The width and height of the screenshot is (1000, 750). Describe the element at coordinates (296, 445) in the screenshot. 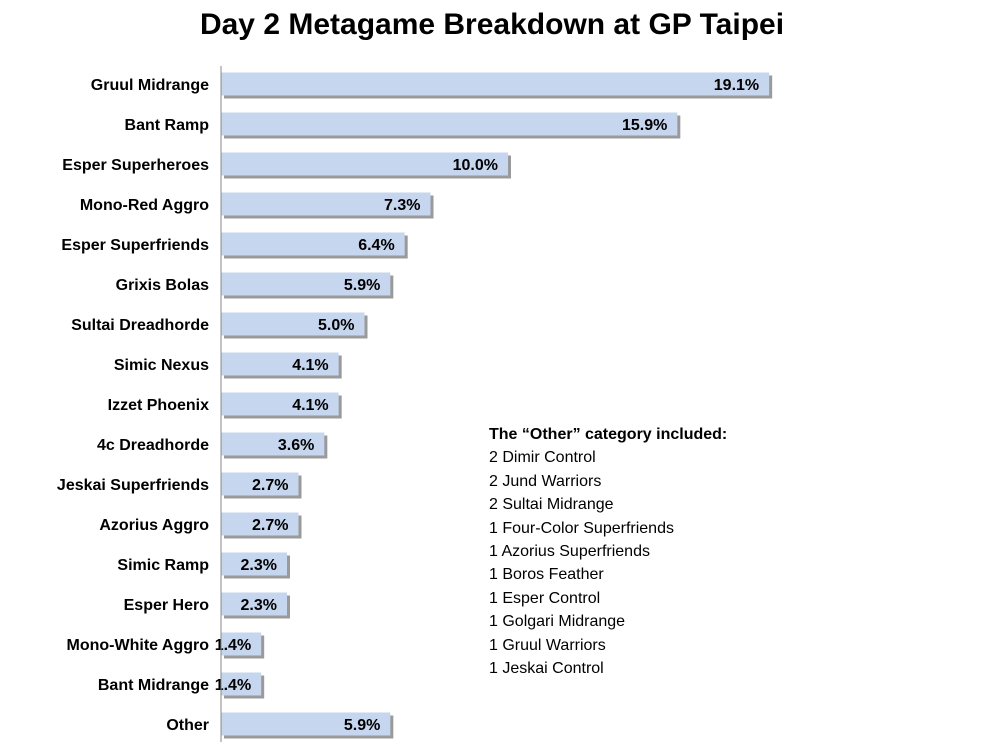

I see `data-label: 3.6%` at that location.